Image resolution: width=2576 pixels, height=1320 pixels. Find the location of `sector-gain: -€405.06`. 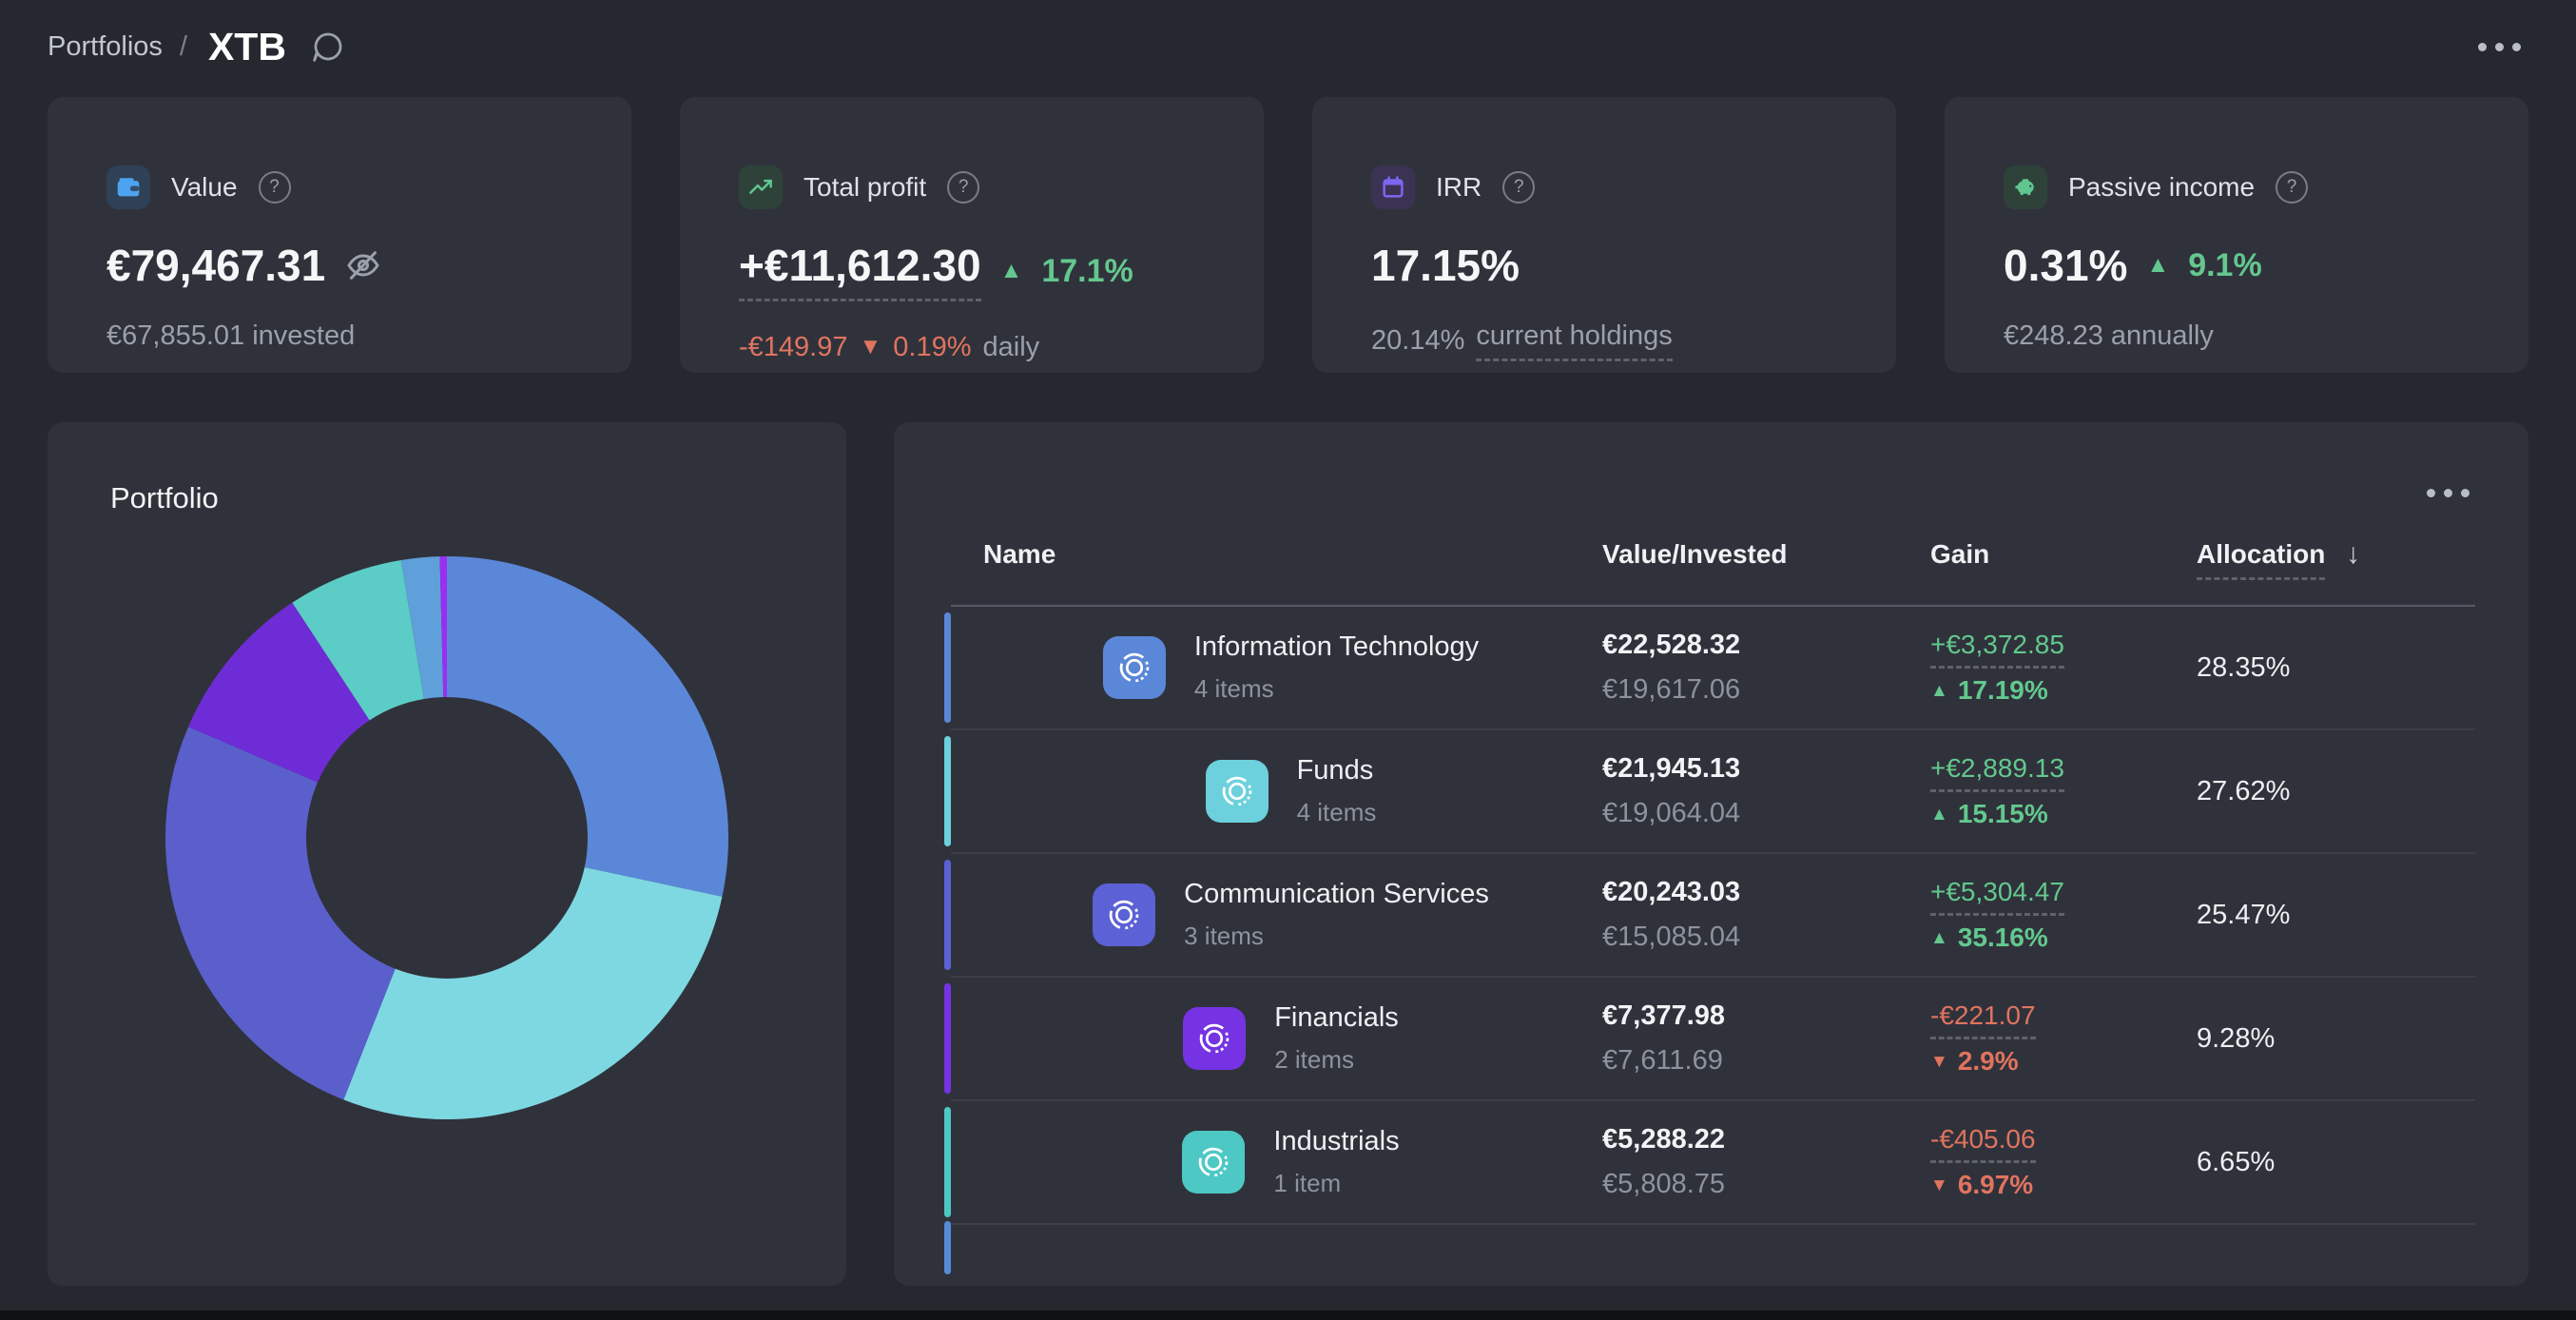

sector-gain: -€405.06 is located at coordinates (1983, 1144).